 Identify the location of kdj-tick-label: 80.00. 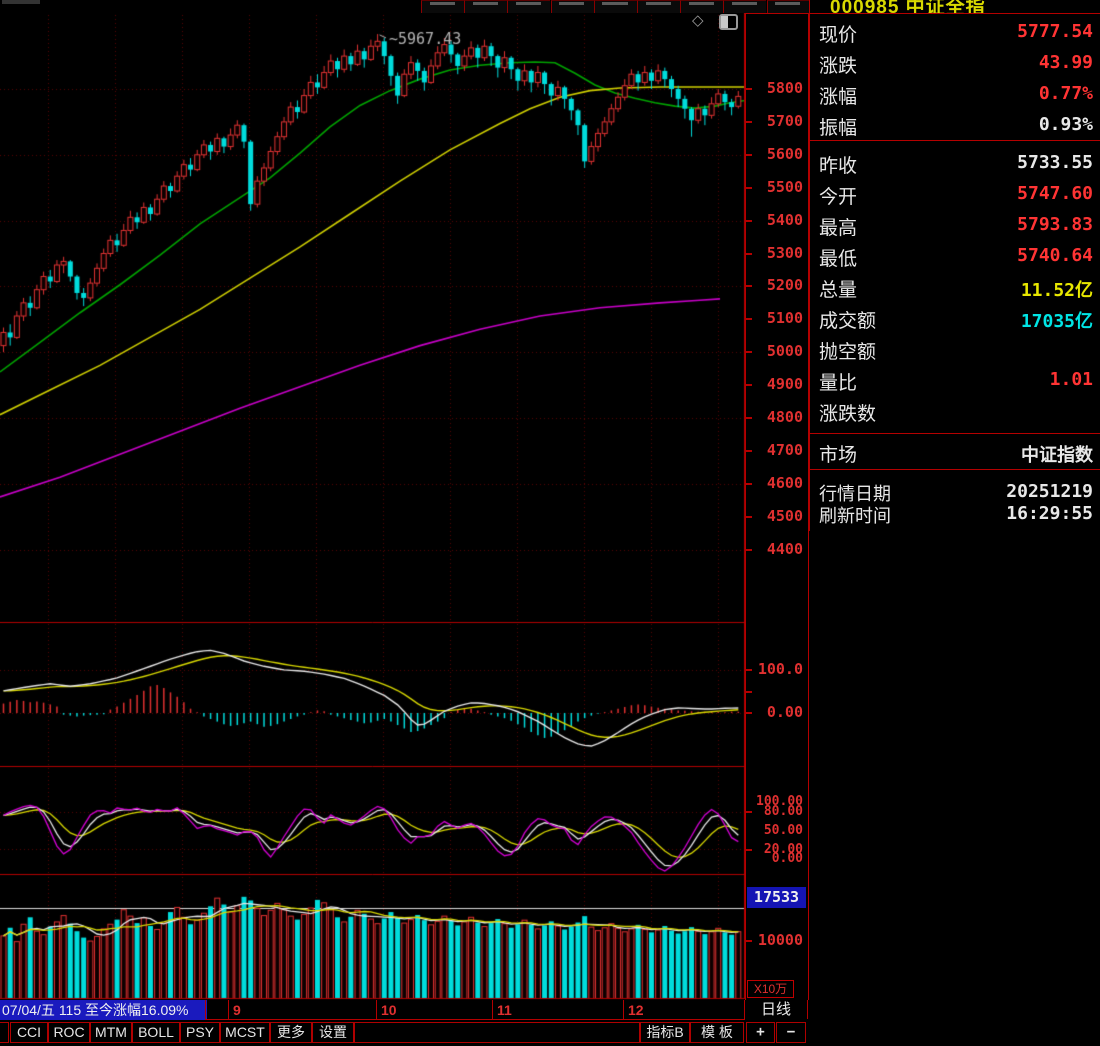
(783, 811).